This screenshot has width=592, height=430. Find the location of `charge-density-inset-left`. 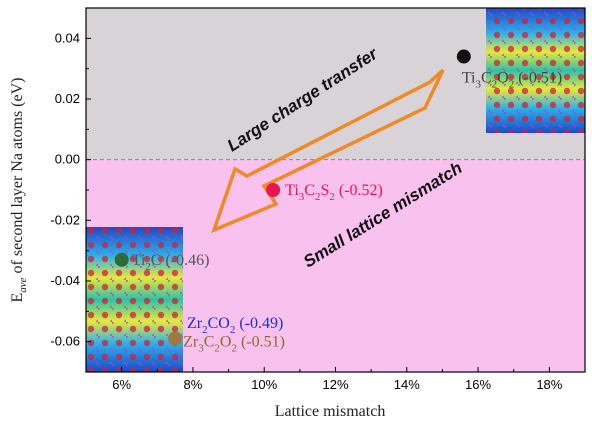

charge-density-inset-left is located at coordinates (134, 299).